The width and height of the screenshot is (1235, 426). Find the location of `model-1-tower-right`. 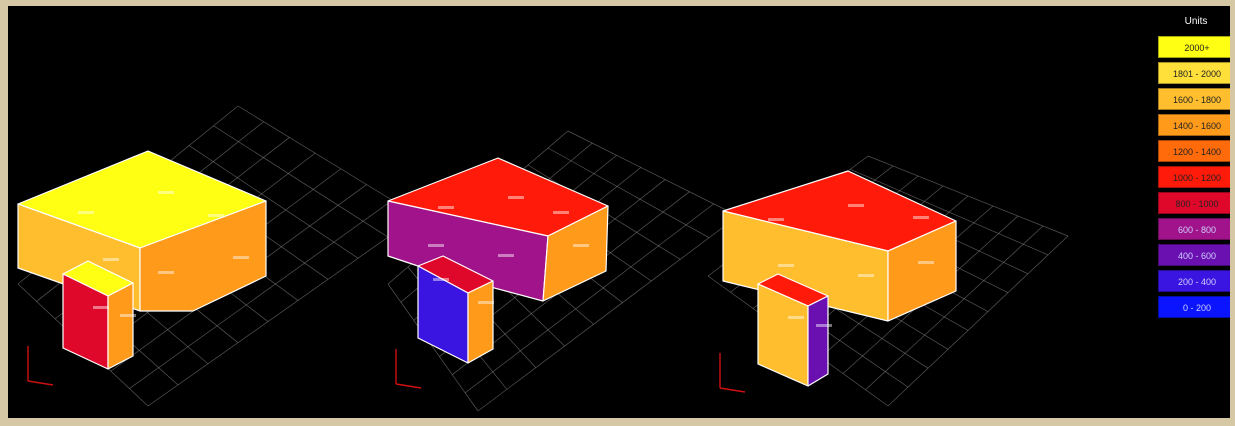

model-1-tower-right is located at coordinates (120, 326).